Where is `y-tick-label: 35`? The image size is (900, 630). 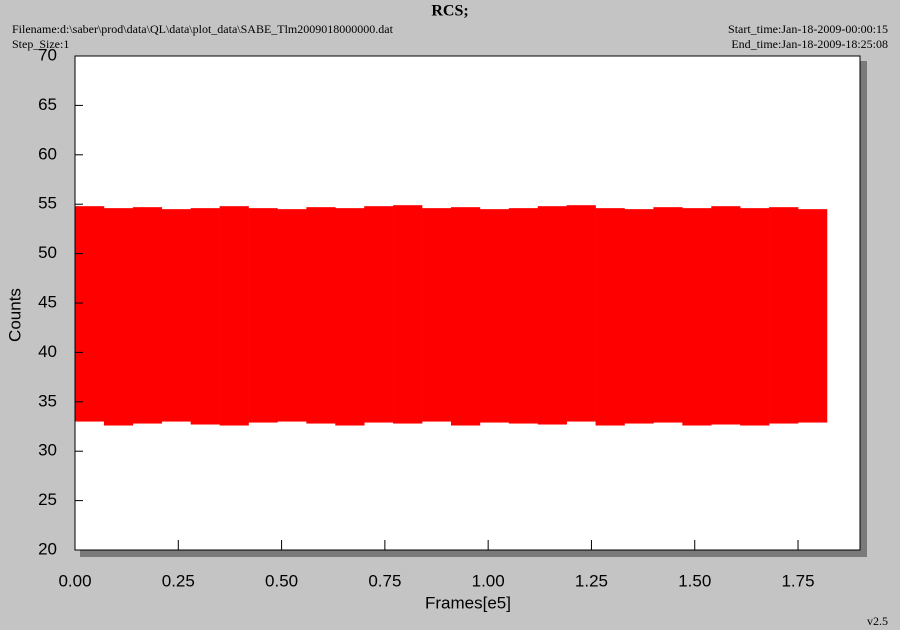 y-tick-label: 35 is located at coordinates (47, 400).